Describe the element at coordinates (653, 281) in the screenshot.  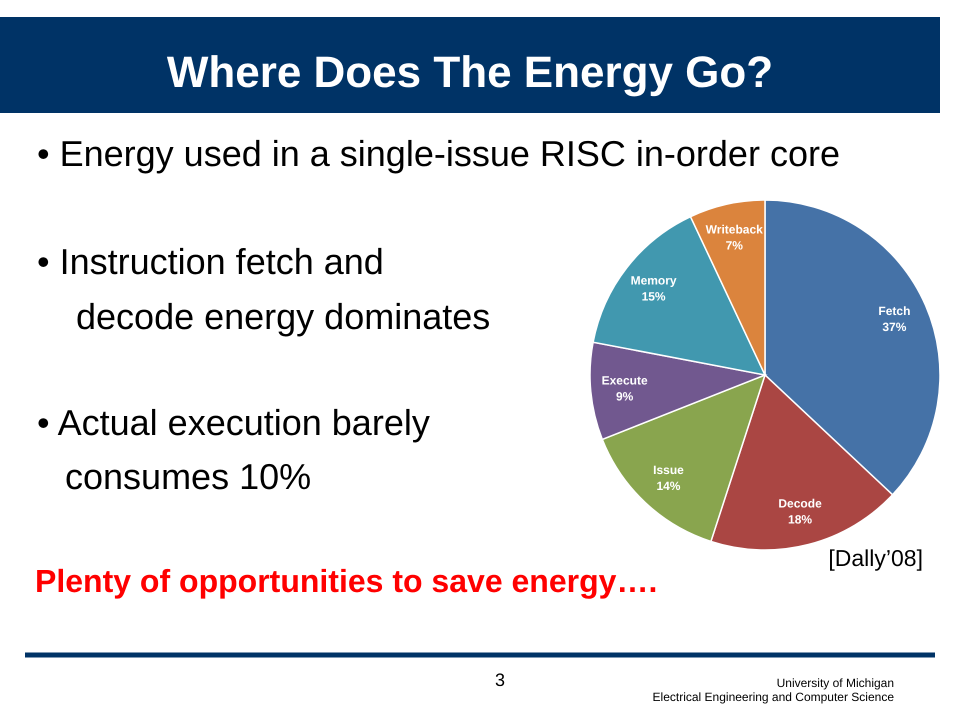
I see `slice-label: Memory` at that location.